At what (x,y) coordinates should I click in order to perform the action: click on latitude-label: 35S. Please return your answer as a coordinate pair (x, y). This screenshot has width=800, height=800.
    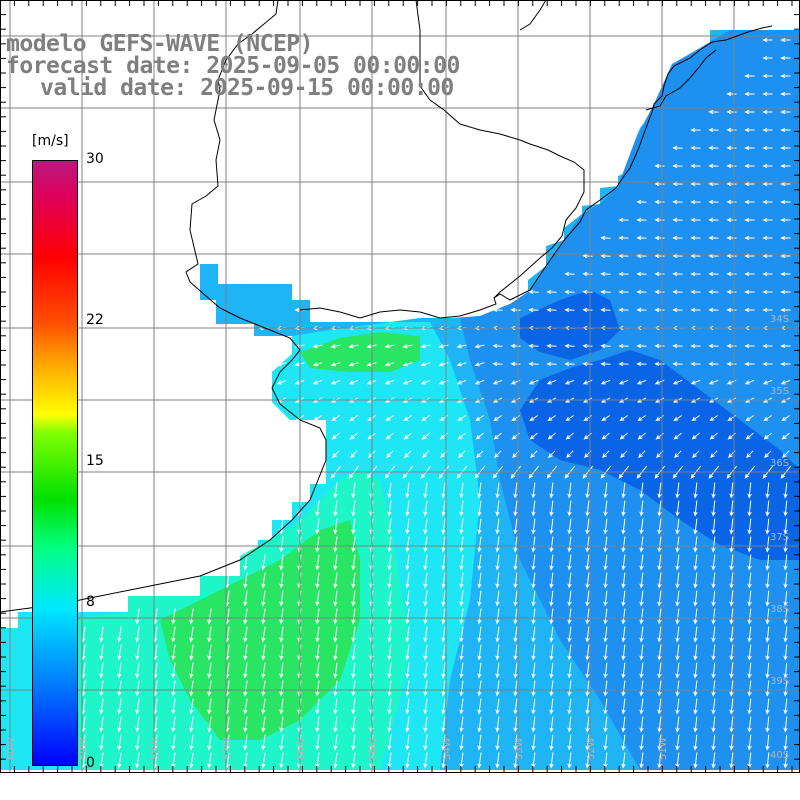
    Looking at the image, I should click on (779, 391).